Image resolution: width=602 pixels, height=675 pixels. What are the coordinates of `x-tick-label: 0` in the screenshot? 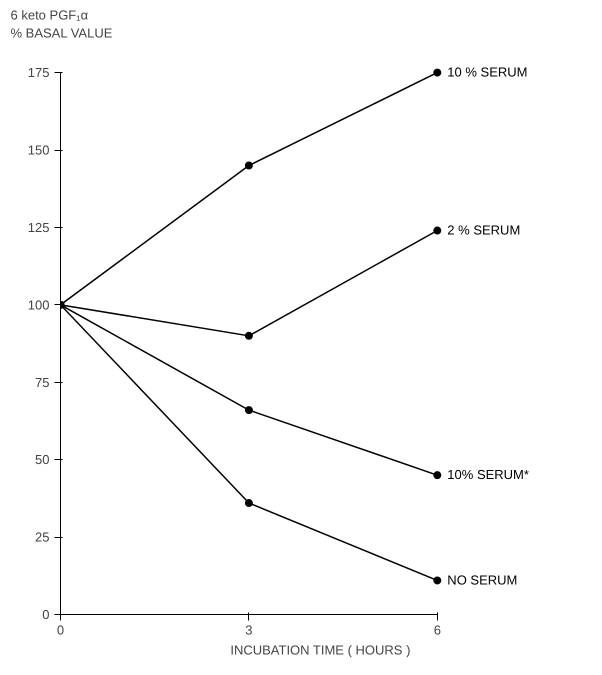 It's located at (60, 630).